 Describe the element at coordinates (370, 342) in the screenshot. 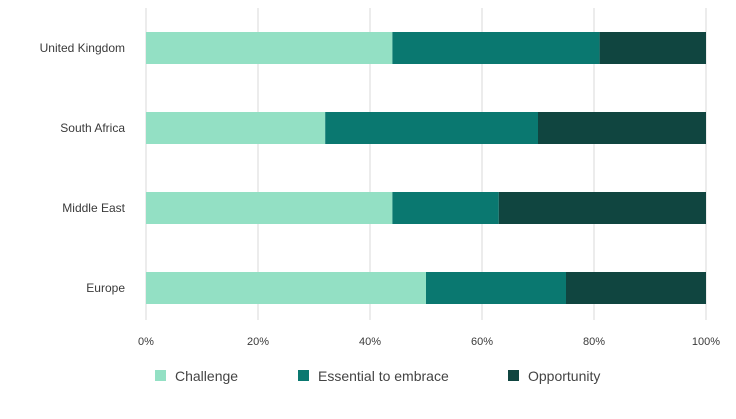

I see `x-tick-label: 40%` at that location.